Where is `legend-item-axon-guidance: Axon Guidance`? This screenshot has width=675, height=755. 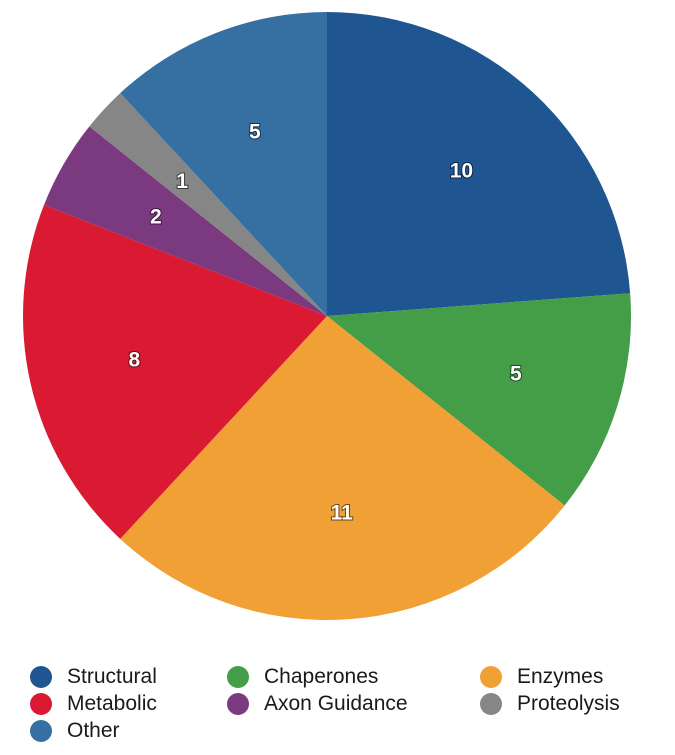 legend-item-axon-guidance: Axon Guidance is located at coordinates (353, 704).